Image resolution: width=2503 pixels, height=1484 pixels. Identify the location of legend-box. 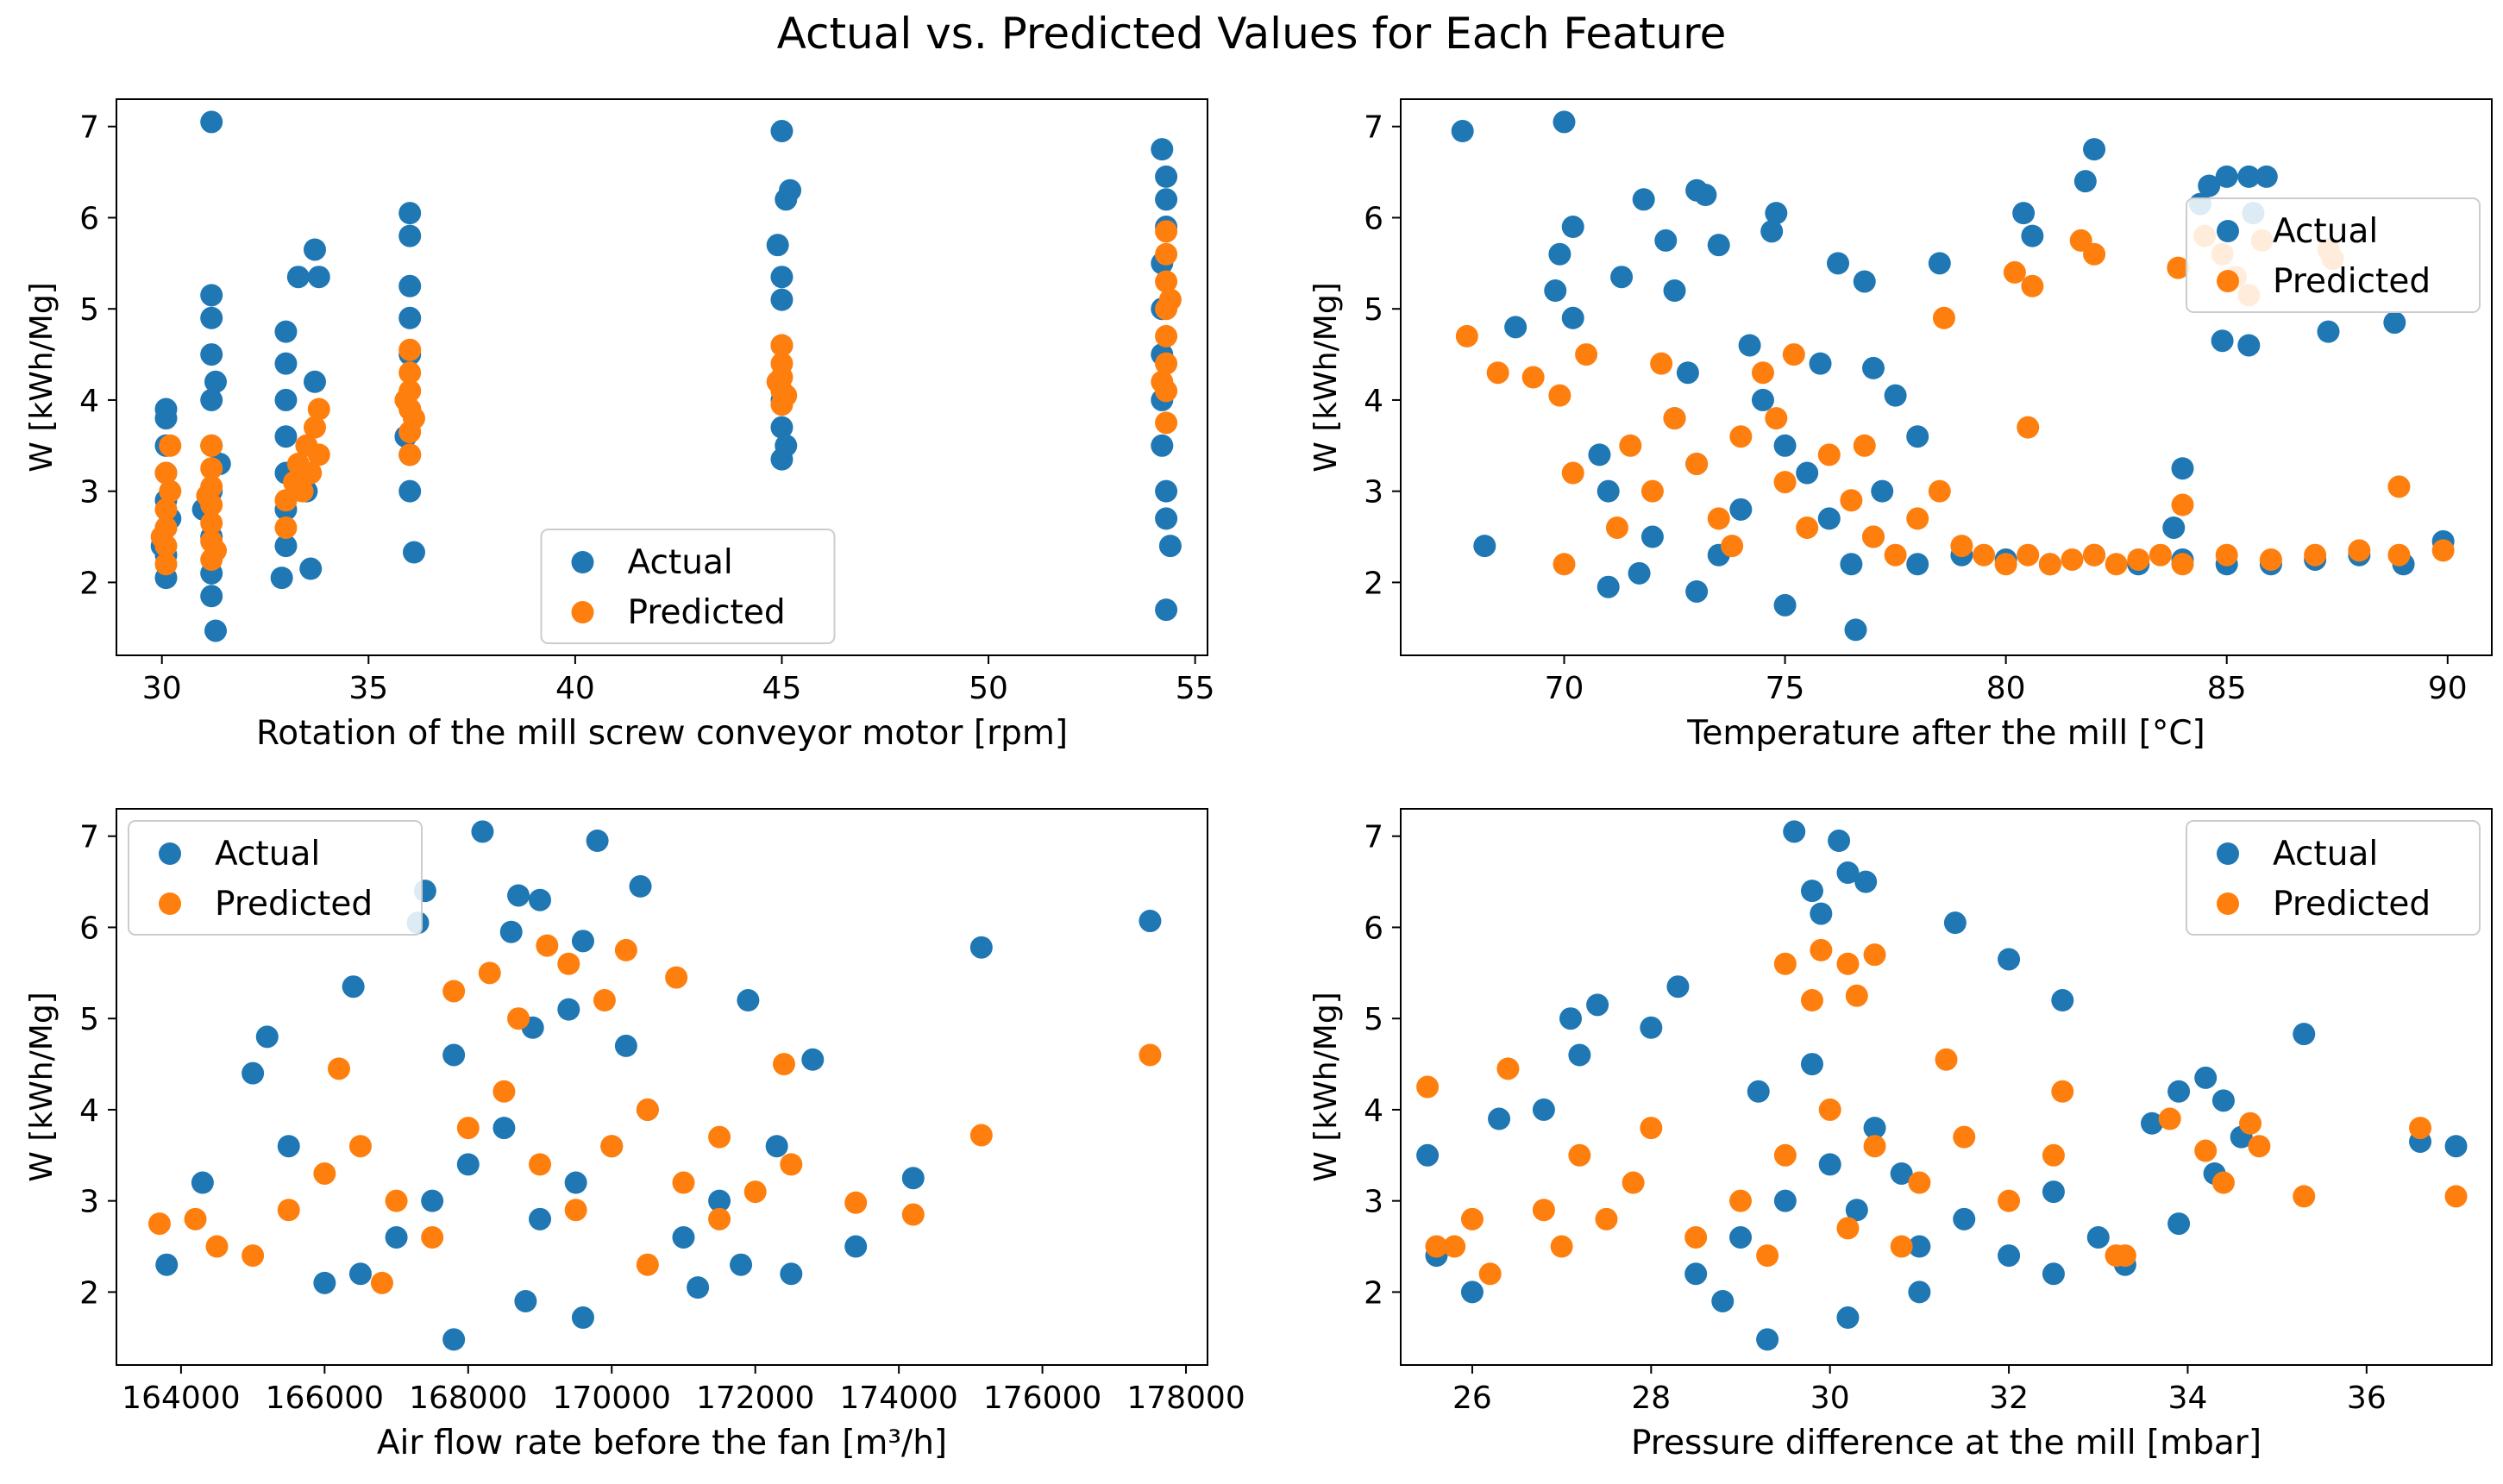
(688, 586).